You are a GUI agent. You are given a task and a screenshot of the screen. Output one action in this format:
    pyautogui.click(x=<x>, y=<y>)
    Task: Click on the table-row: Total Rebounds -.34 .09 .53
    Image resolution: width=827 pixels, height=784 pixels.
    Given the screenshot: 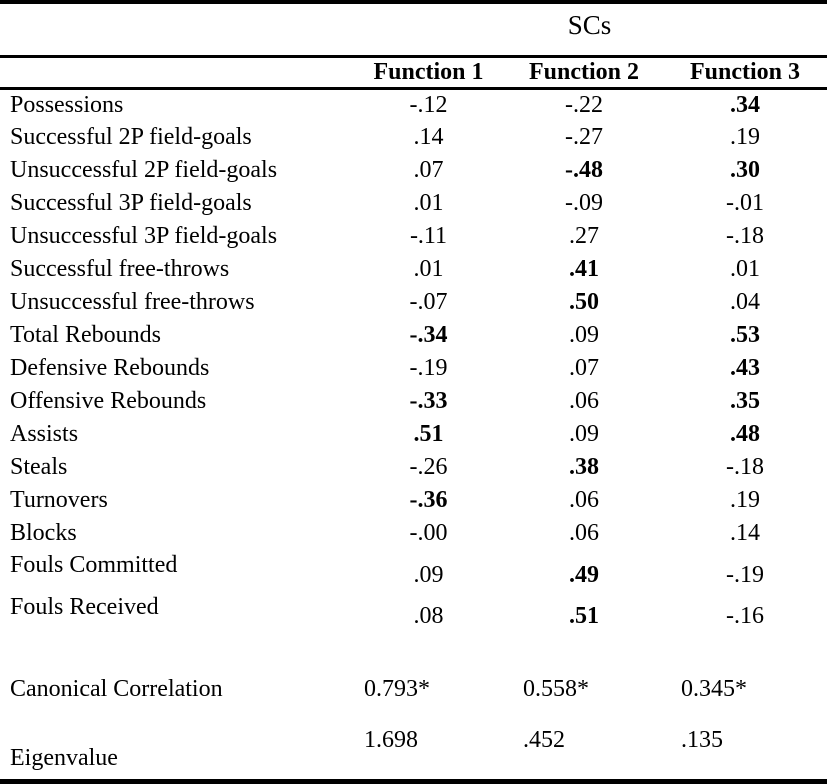 What is the action you would take?
    pyautogui.click(x=413, y=335)
    